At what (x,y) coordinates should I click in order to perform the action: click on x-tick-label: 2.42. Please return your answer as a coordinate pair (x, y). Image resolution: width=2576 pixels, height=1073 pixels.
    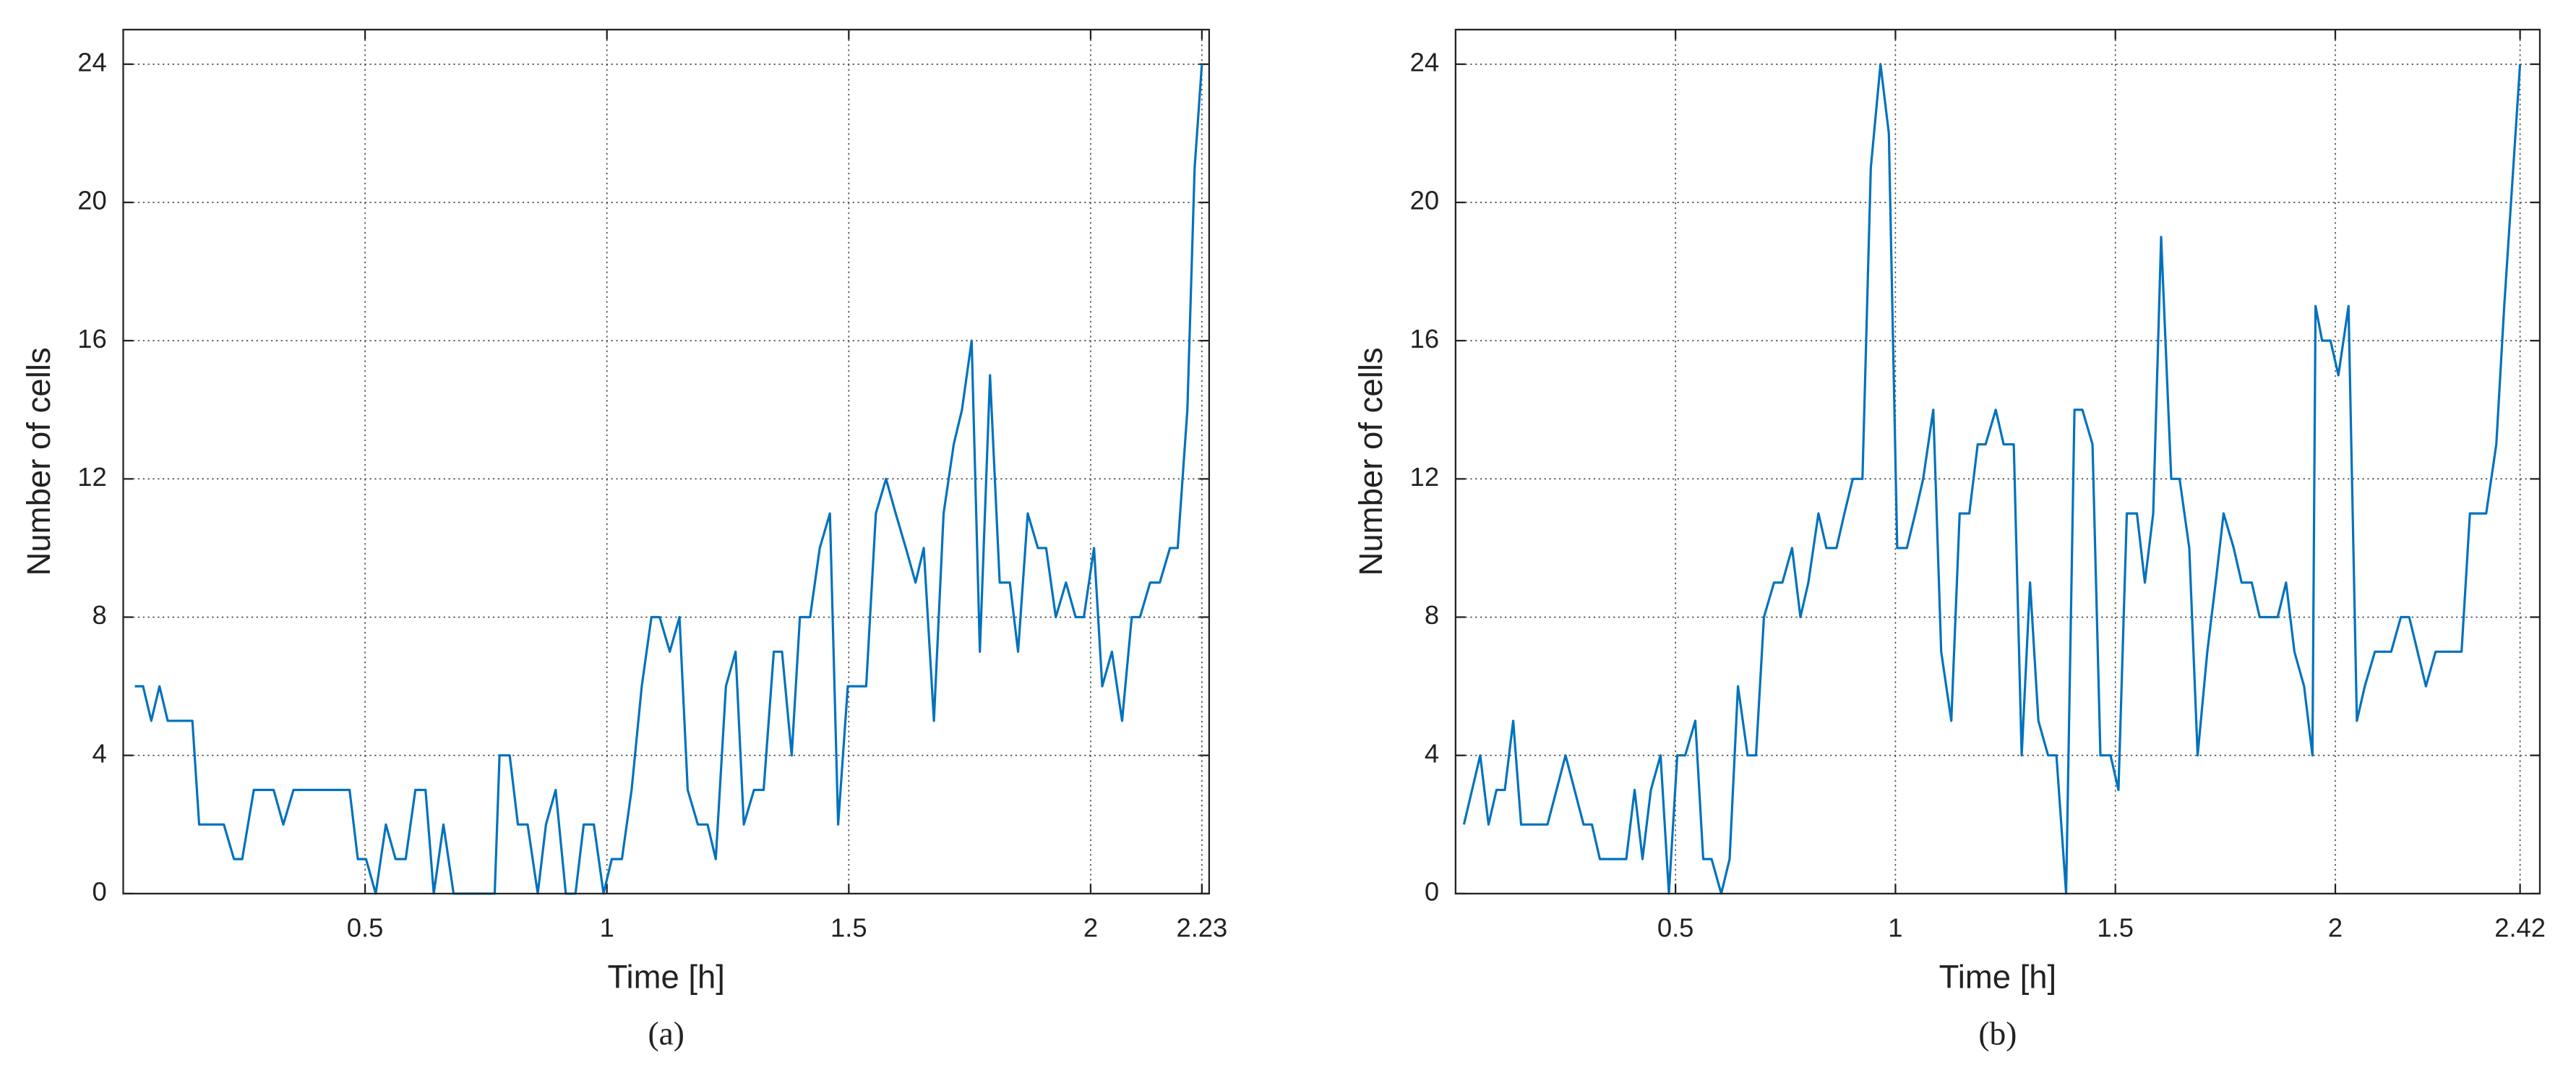
    Looking at the image, I should click on (2520, 928).